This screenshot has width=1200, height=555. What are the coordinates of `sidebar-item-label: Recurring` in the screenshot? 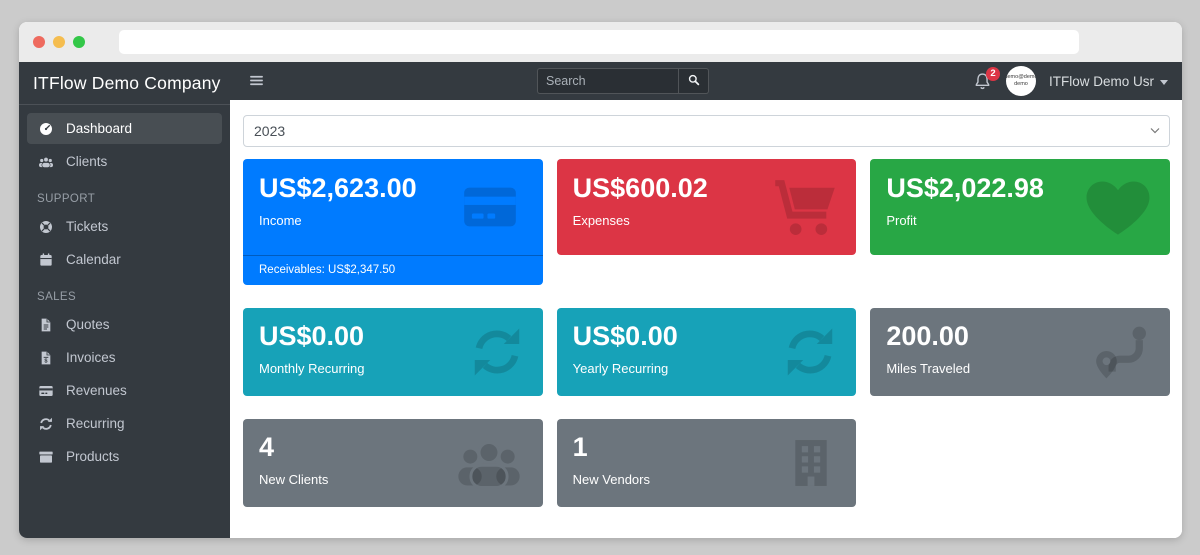 It's located at (95, 423).